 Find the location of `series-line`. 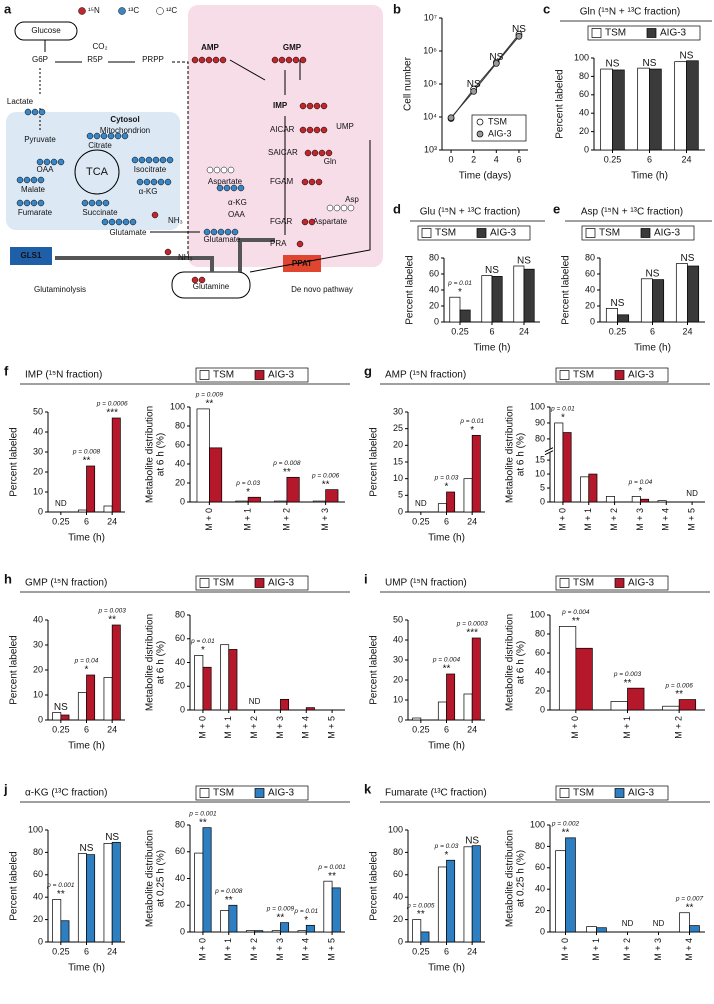

series-line is located at coordinates (485, 77).